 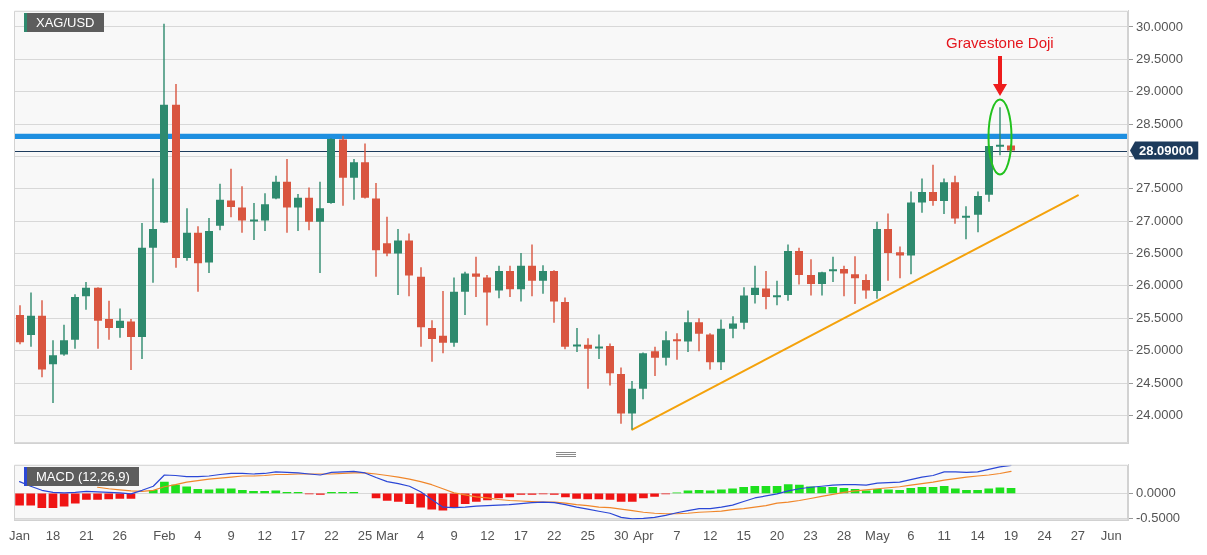 I want to click on x-tick-label: 25, so click(x=365, y=535).